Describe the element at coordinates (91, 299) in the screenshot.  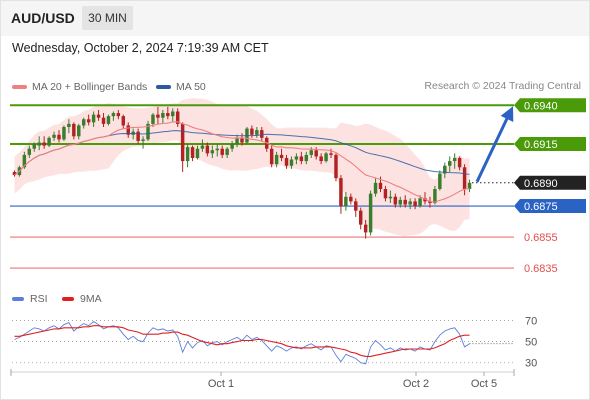
I see `9ma-label: 9MA` at that location.